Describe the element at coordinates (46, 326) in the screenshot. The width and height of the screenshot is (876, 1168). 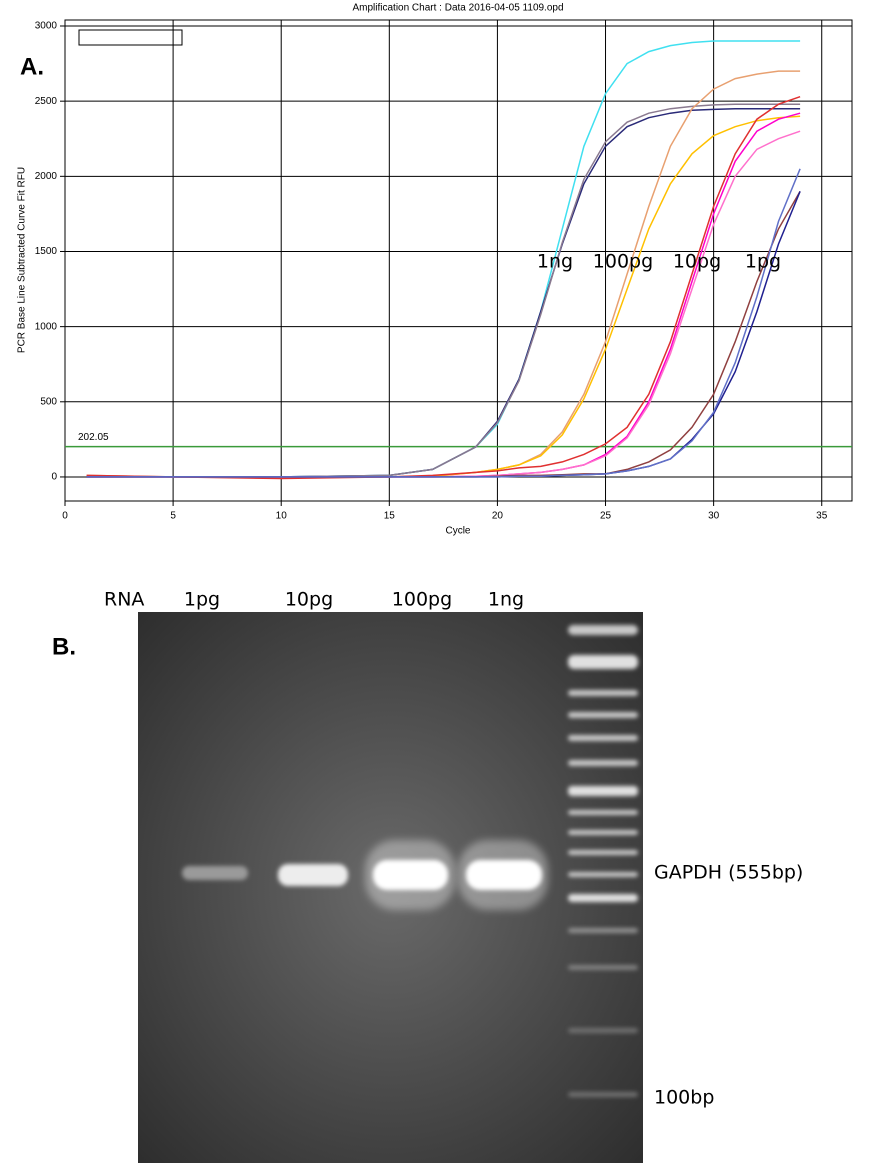
I see `y-tick-label: 1000` at that location.